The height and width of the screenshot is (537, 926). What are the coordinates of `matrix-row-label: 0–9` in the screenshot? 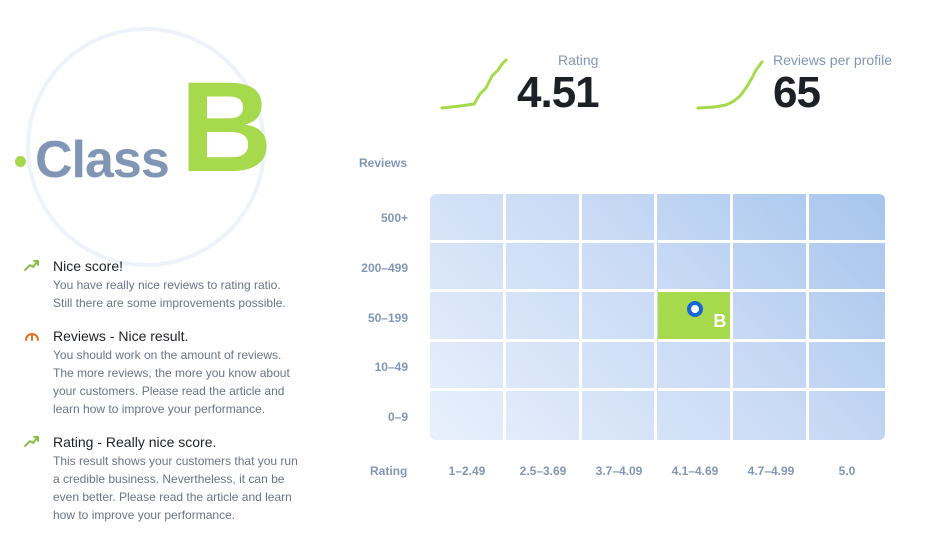 It's located at (397, 417).